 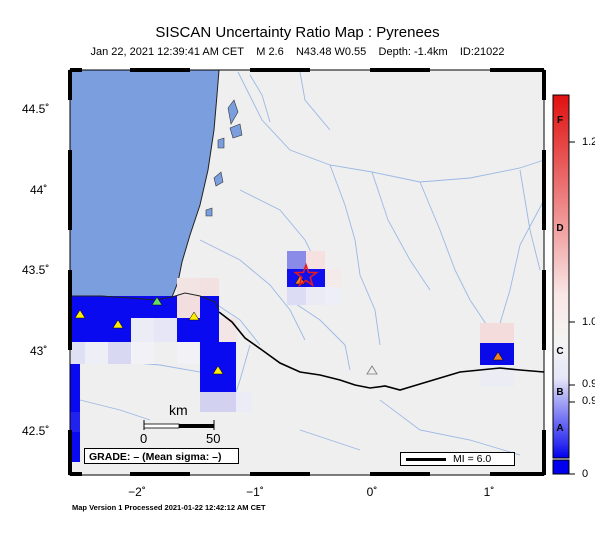 I want to click on lat-label: 44.5˚, so click(x=36, y=109).